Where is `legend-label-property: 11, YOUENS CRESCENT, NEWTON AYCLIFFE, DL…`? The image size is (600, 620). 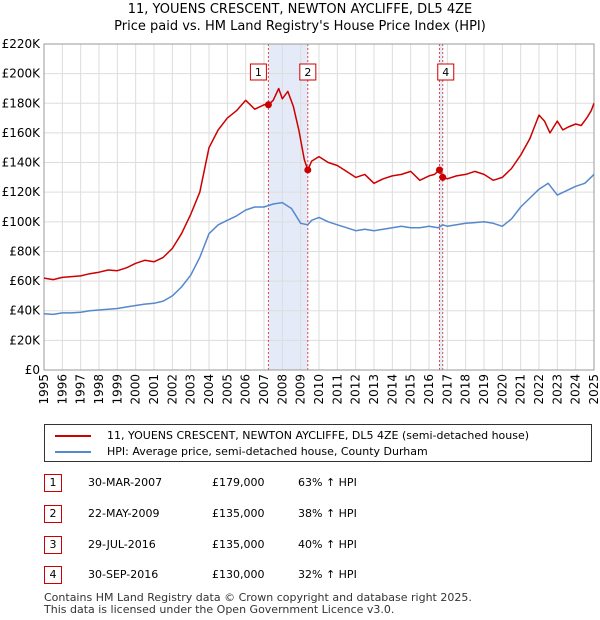 legend-label-property: 11, YOUENS CRESCENT, NEWTON AYCLIFFE, DL… is located at coordinates (318, 435).